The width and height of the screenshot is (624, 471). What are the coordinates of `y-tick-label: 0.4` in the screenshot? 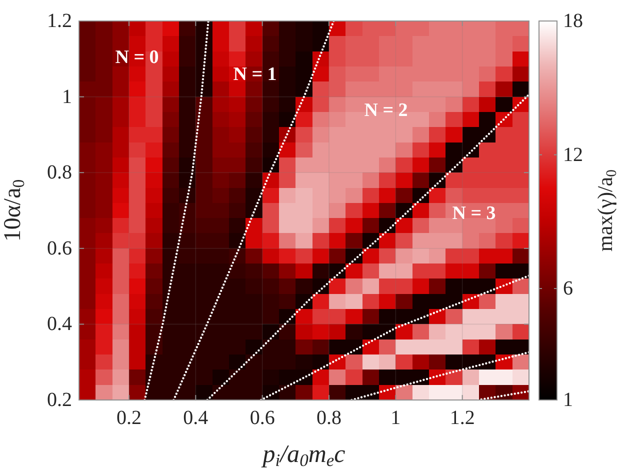 It's located at (59, 324).